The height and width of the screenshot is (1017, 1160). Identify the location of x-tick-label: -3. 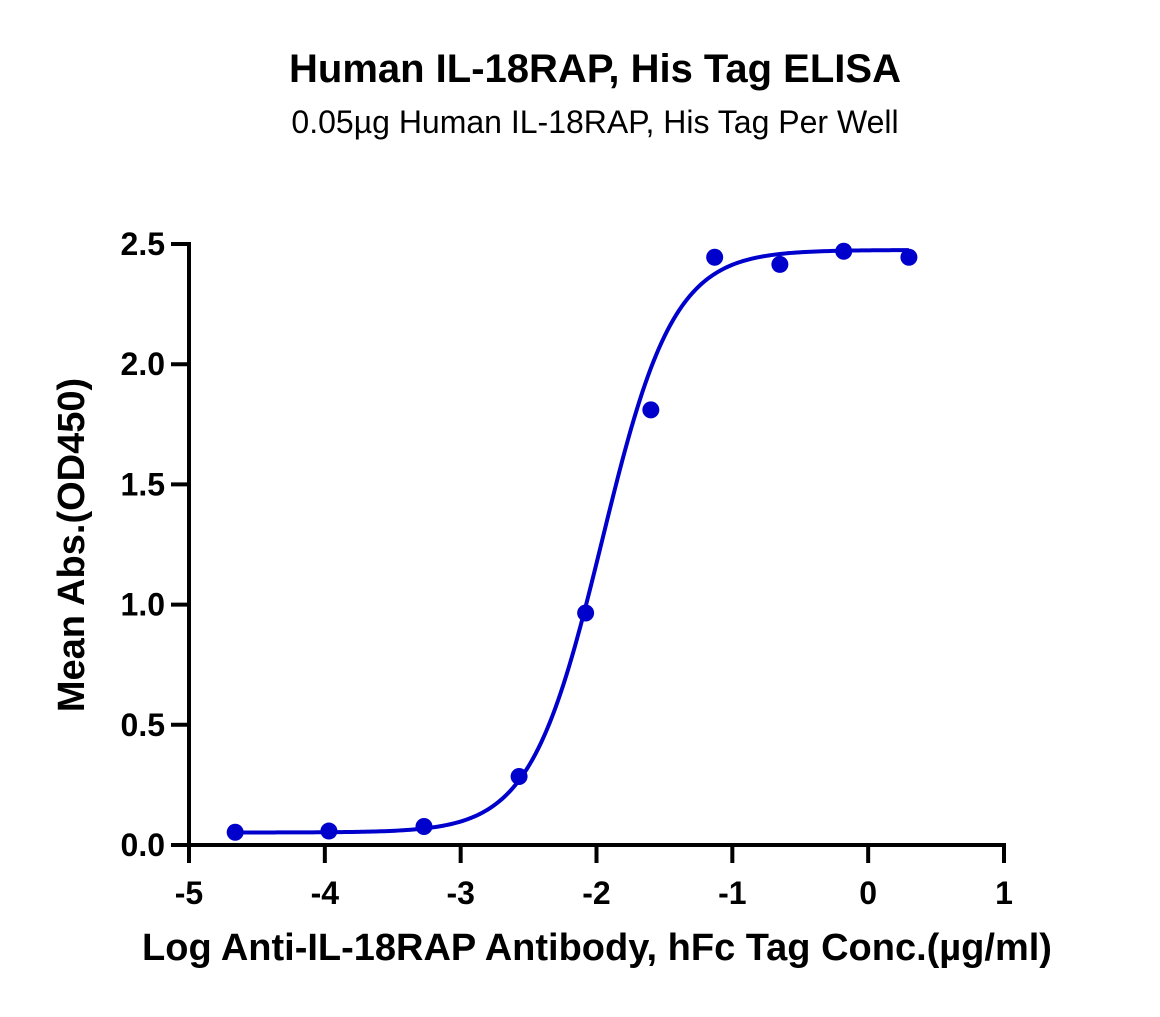
(460, 893).